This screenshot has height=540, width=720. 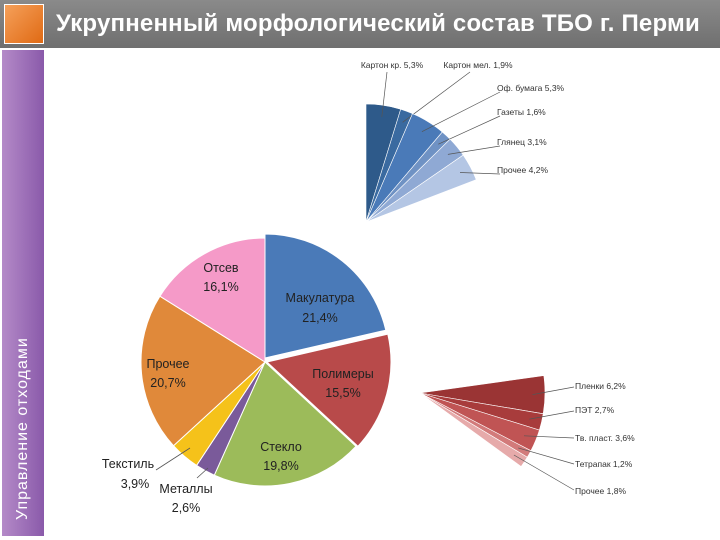 What do you see at coordinates (605, 438) in the screenshot?
I see `polymer-breakout-label: Тв. пласт. 3,6%` at bounding box center [605, 438].